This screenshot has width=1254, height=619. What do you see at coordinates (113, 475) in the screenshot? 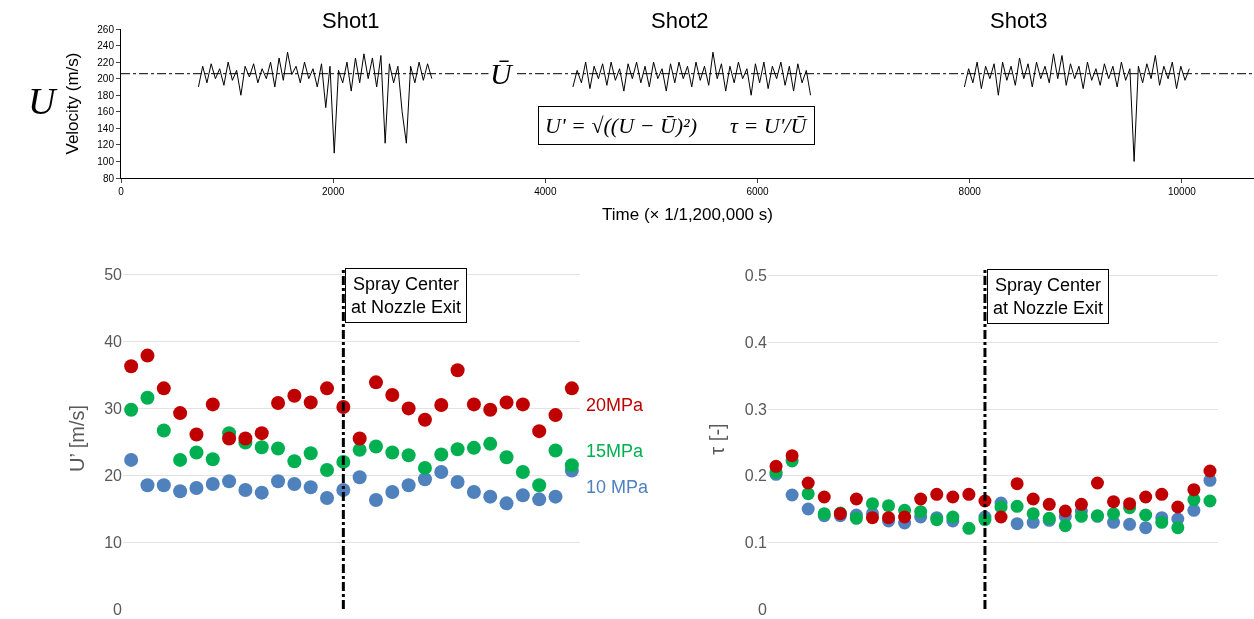
I see `y-tick-label: 20` at bounding box center [113, 475].